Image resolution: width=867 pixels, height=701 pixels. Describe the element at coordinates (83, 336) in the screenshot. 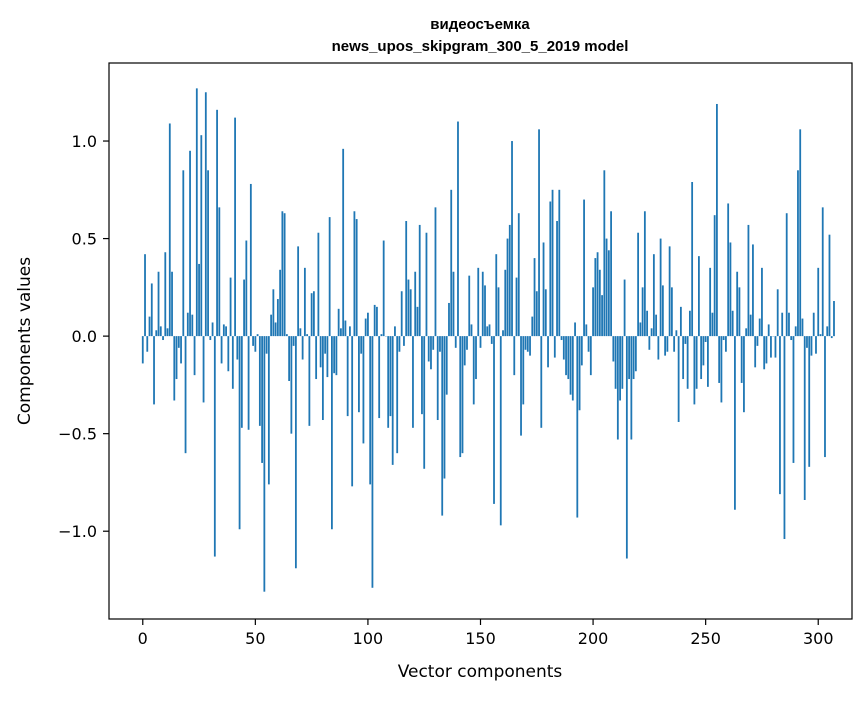

I see `y-axis-ticks: −1.0−0.50.00.51.0` at that location.